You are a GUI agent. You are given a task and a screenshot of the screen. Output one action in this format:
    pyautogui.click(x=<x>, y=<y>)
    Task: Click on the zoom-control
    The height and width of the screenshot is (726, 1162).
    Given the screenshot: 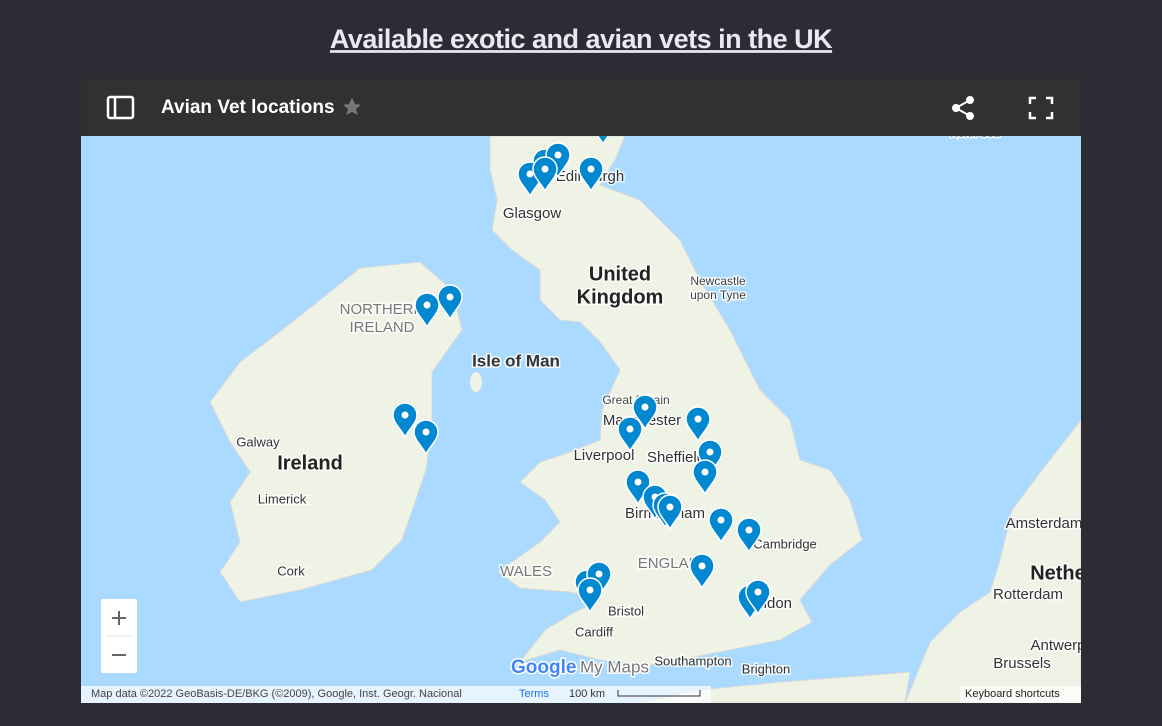 What is the action you would take?
    pyautogui.click(x=119, y=636)
    